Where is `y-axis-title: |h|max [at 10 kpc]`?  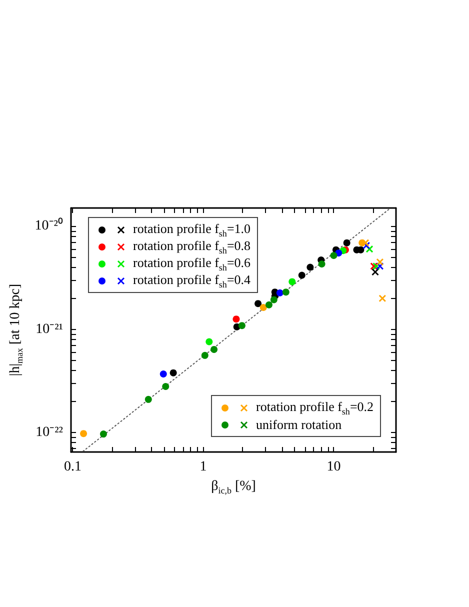
y-axis-title: |h|max [at 10 kpc] is located at coordinates (16, 330).